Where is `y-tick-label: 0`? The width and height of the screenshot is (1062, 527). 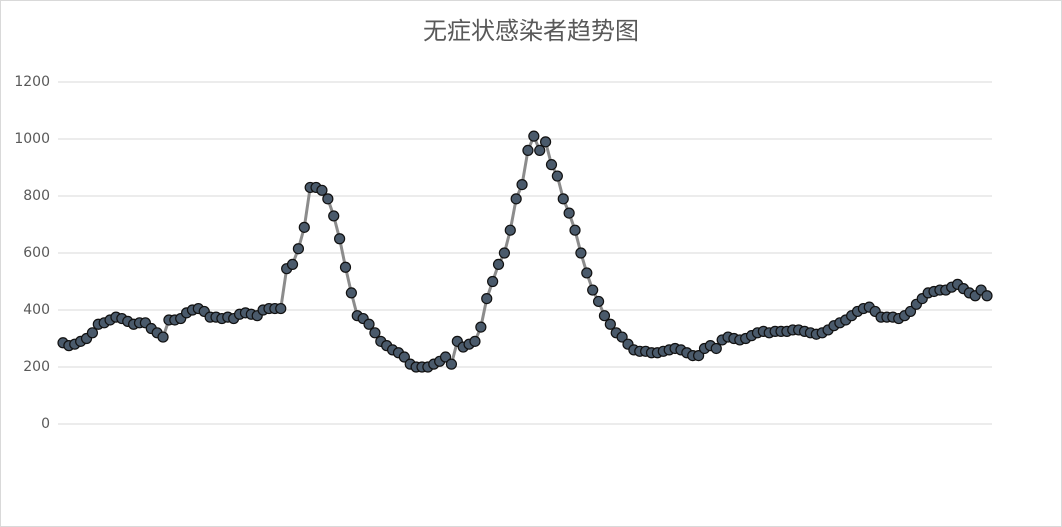
y-tick-label: 0 is located at coordinates (45, 424).